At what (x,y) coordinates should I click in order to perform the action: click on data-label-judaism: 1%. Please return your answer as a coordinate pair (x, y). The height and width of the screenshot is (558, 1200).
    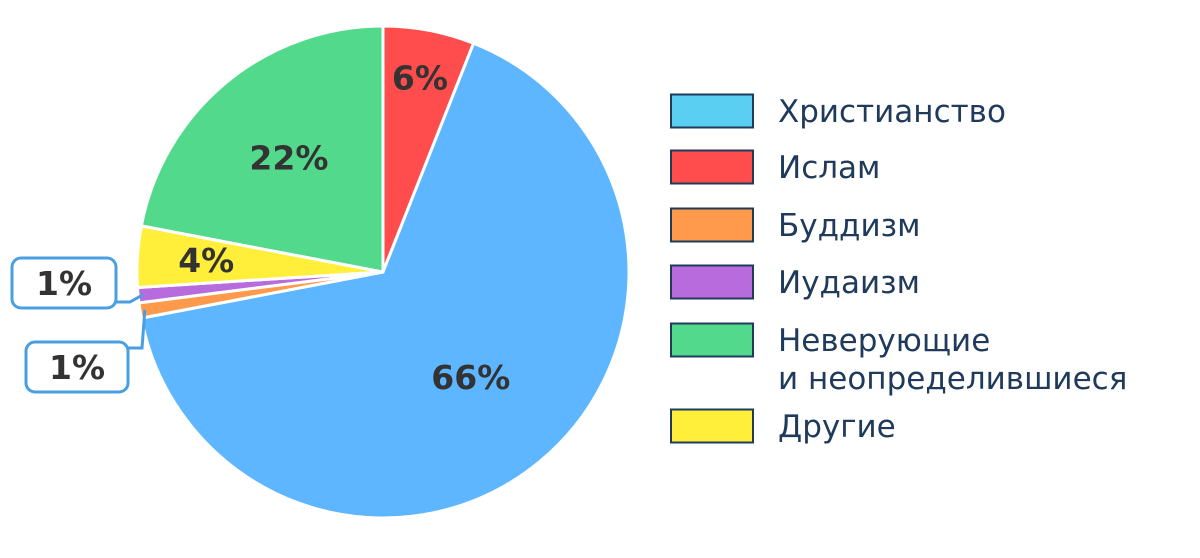
    Looking at the image, I should click on (64, 283).